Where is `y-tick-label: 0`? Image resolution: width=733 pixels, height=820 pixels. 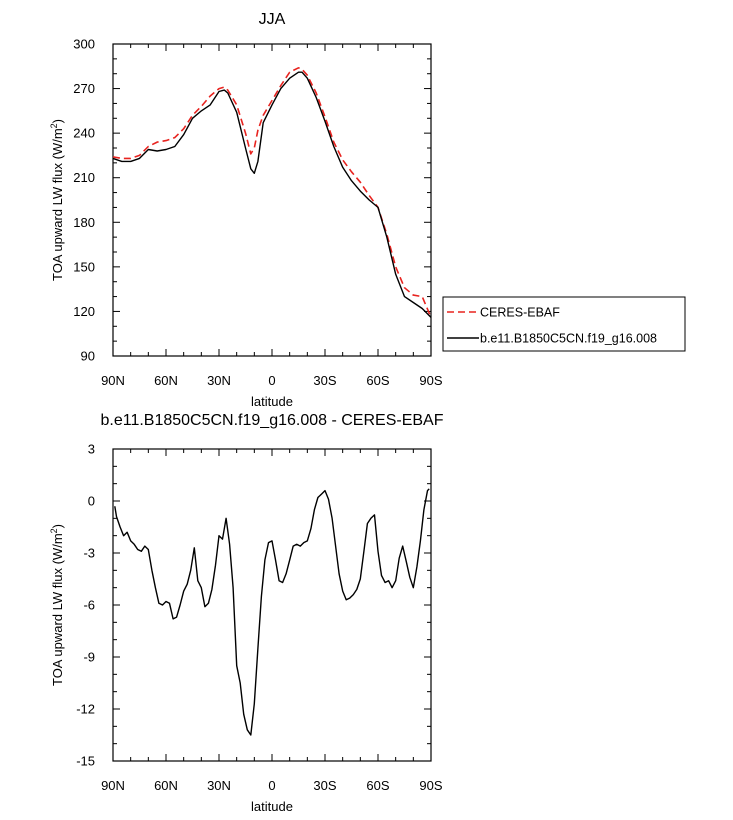
y-tick-label: 0 is located at coordinates (91, 501).